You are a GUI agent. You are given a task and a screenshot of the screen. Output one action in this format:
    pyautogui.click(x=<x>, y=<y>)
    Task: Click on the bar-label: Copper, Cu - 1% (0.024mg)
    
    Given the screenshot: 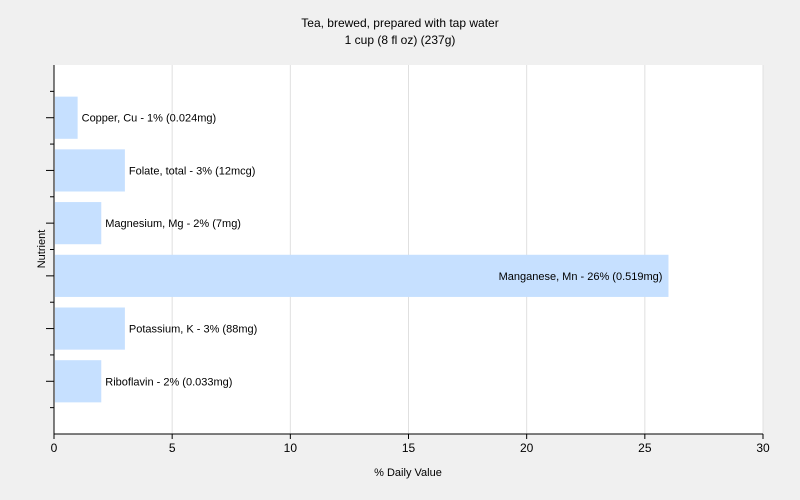 What is the action you would take?
    pyautogui.click(x=149, y=119)
    